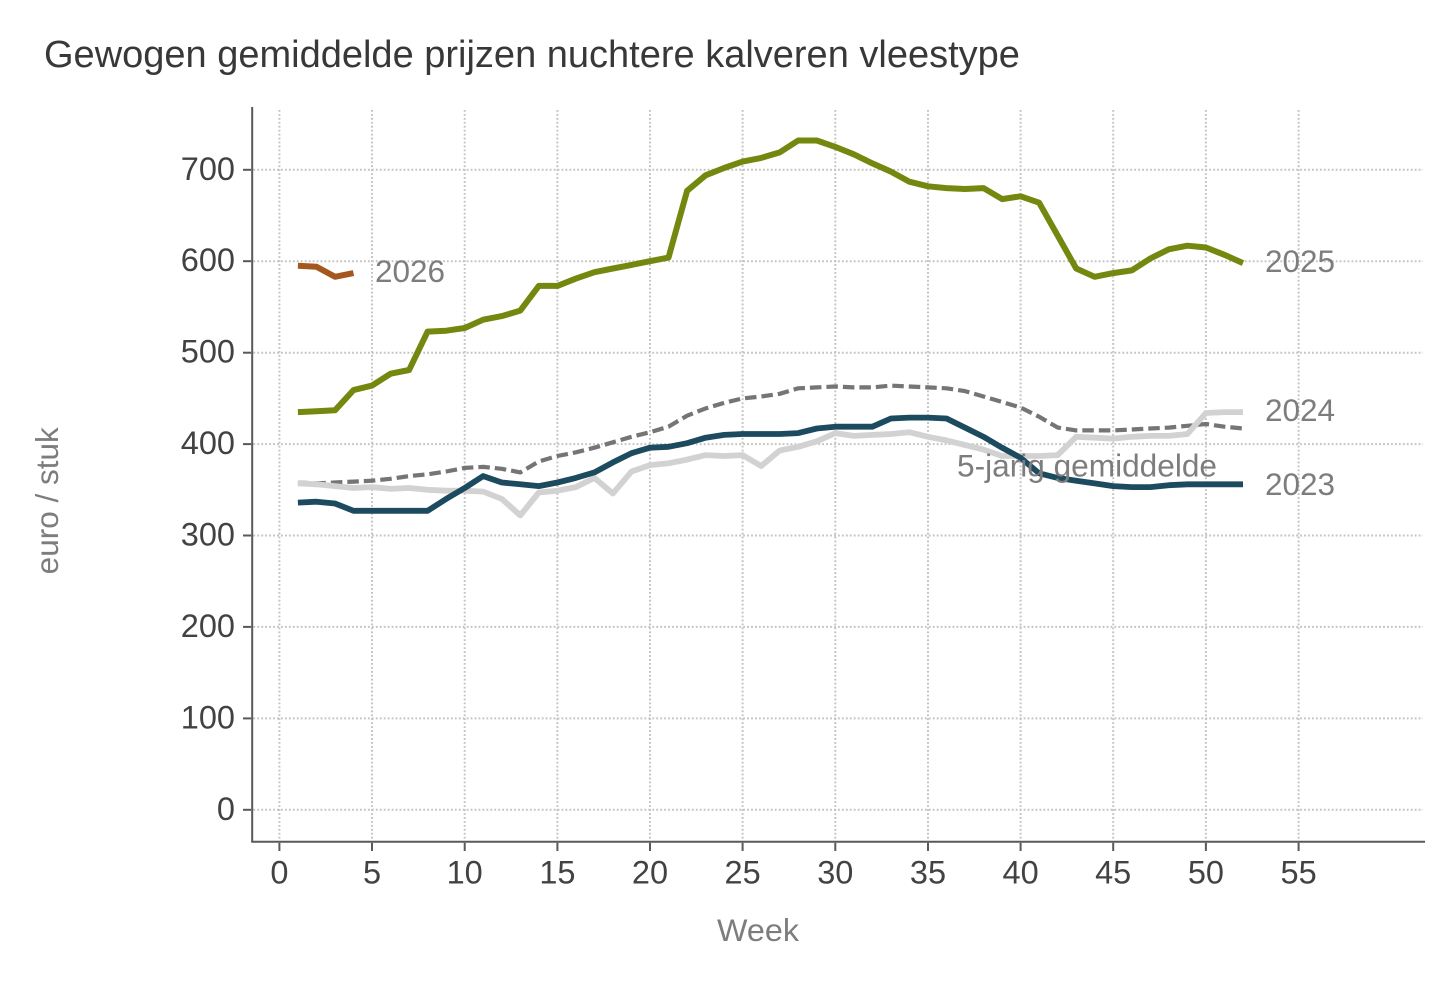 The width and height of the screenshot is (1456, 994). I want to click on svg-text: euro / stuk, so click(47, 500).